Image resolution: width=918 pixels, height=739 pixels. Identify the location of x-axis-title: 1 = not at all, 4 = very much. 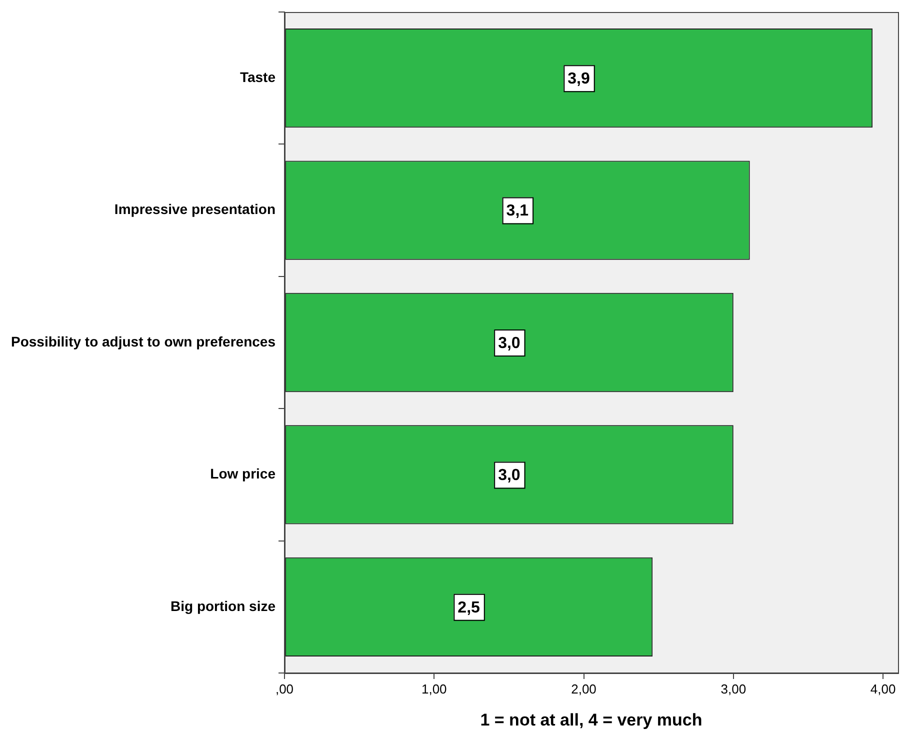
(591, 720).